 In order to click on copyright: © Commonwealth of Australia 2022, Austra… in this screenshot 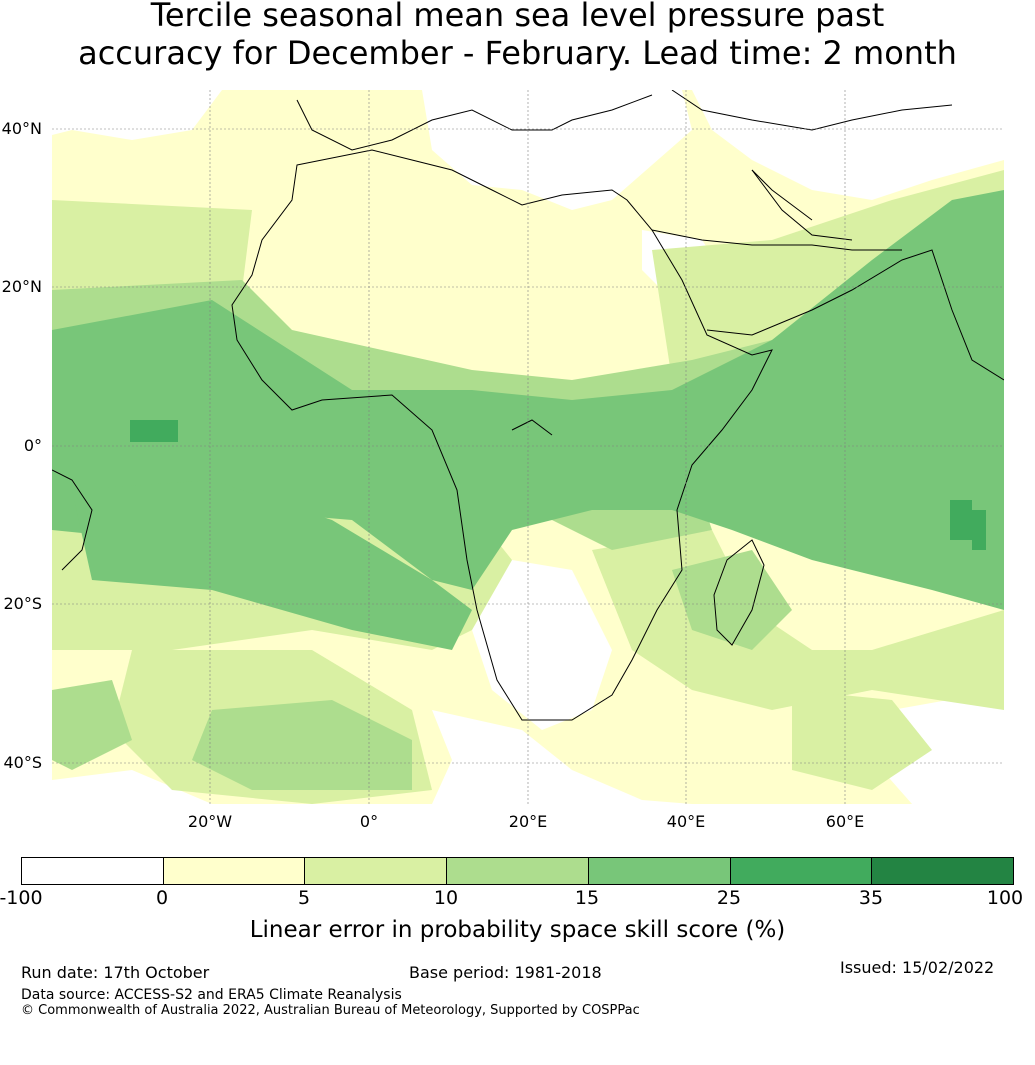, I will do `click(330, 1010)`.